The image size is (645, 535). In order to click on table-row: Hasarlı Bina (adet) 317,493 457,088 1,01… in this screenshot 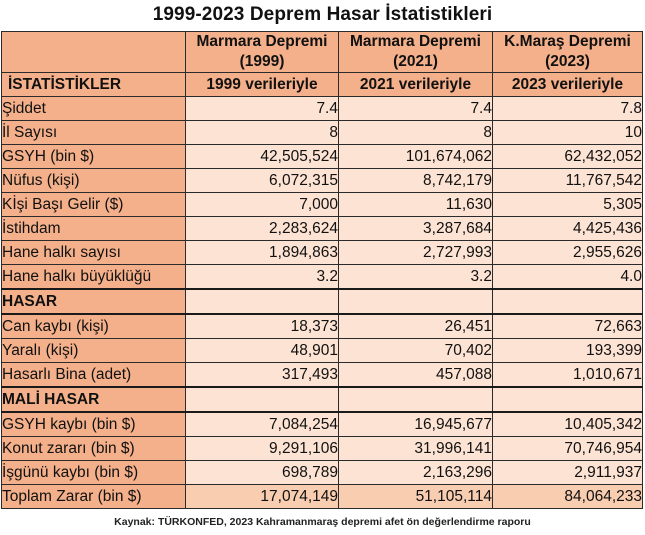, I will do `click(322, 375)`.